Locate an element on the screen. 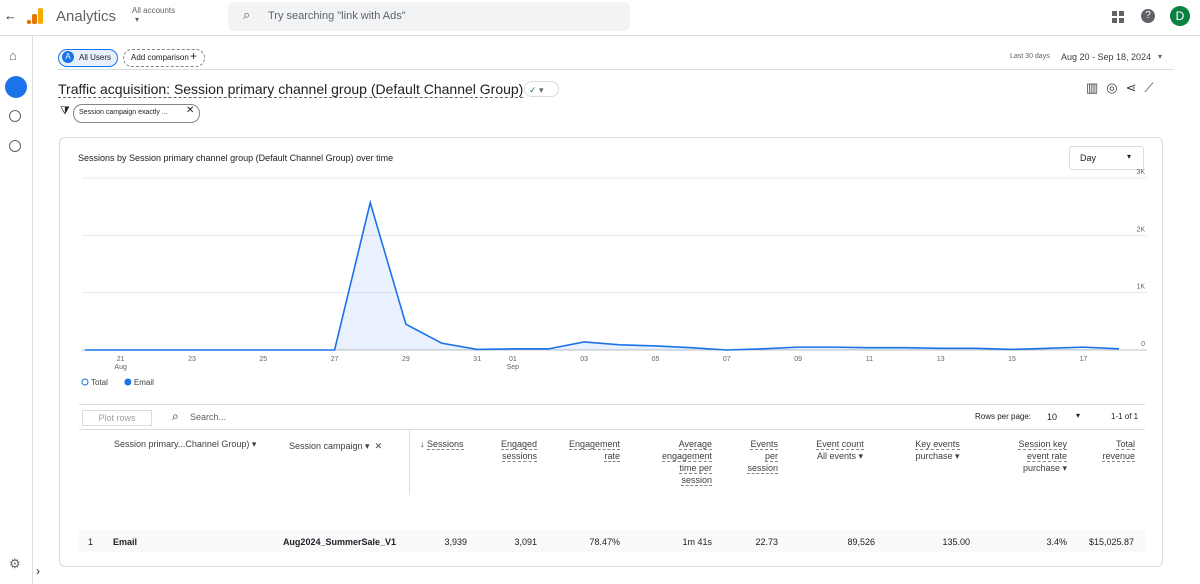 The height and width of the screenshot is (584, 1200). x-tick-label: 01 is located at coordinates (513, 359).